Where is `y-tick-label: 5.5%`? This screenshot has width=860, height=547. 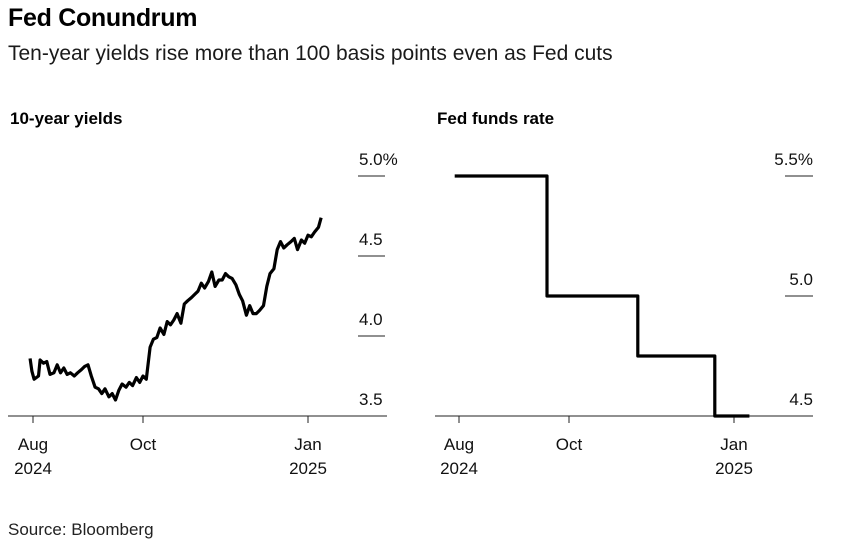 y-tick-label: 5.5% is located at coordinates (793, 159).